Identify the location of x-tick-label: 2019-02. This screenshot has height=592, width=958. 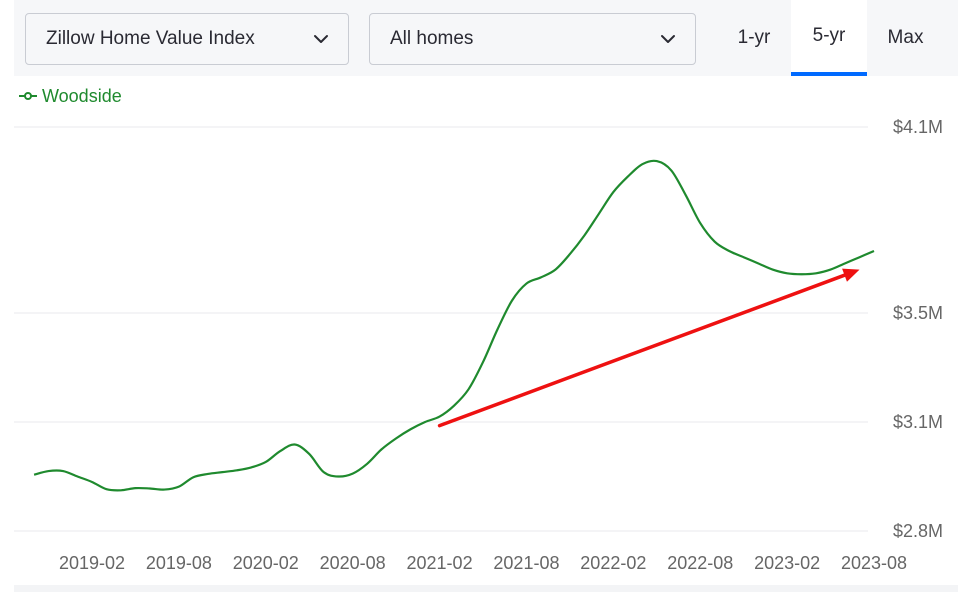
(92, 563).